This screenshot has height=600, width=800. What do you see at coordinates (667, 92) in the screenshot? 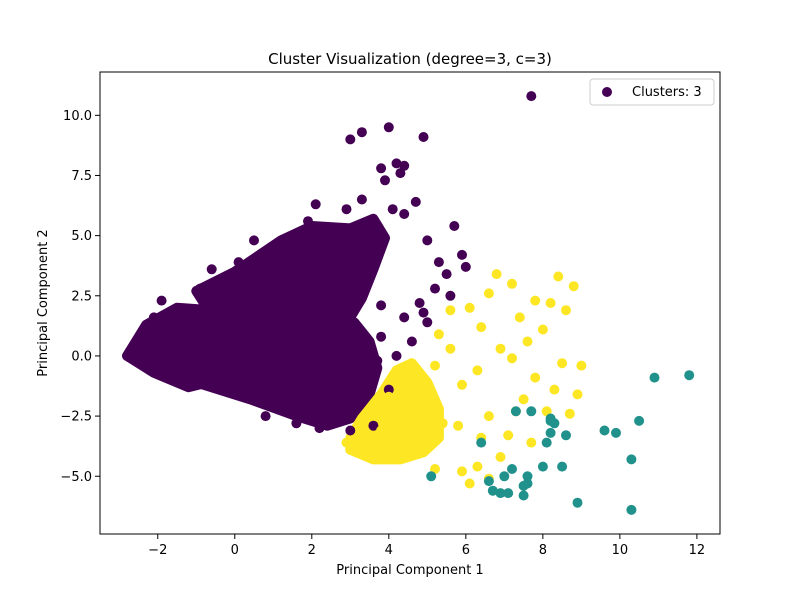
I see `legend-label: Clusters: 3` at bounding box center [667, 92].